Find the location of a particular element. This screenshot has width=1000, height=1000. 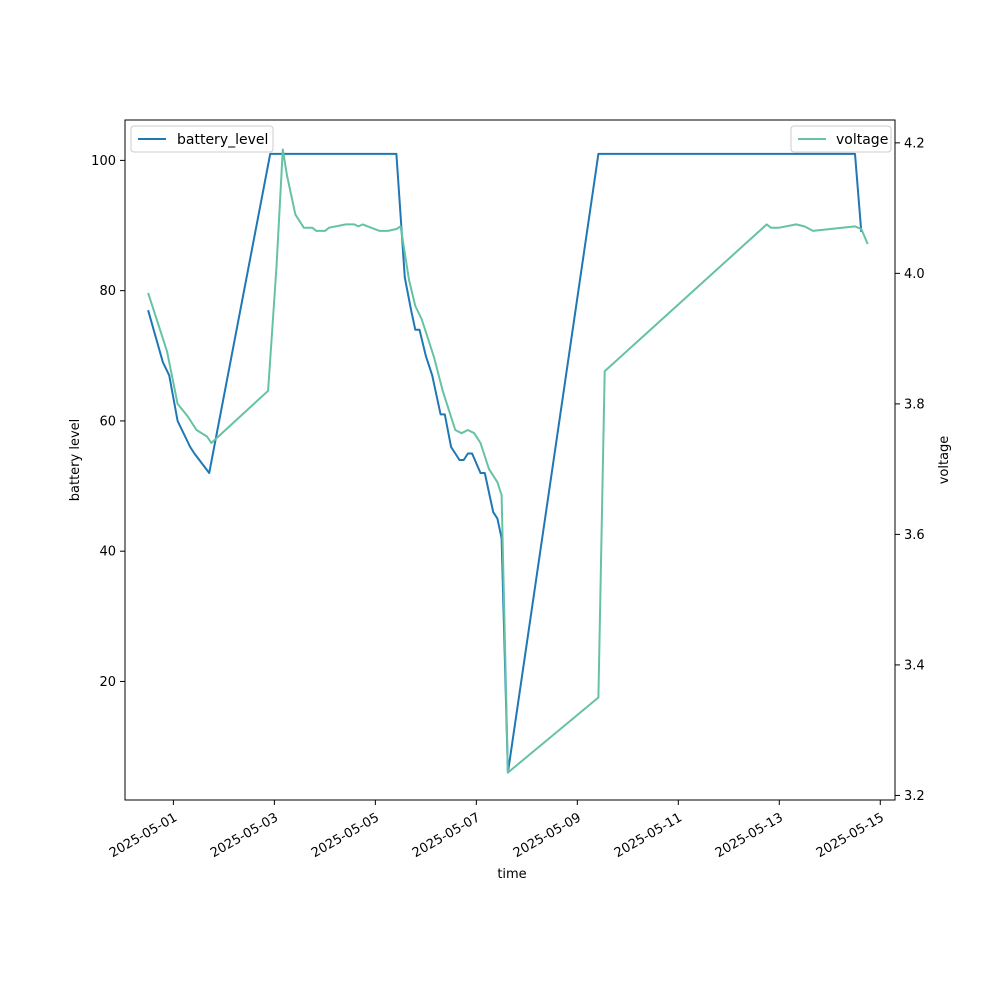

y-left-tick-label: 40 is located at coordinates (107, 552).